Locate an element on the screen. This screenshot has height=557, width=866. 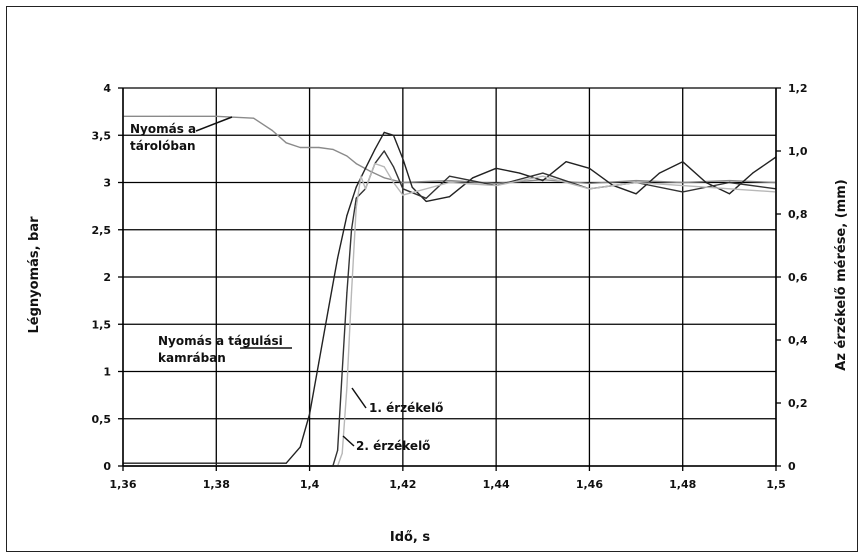
annotation-sensor-1: 1. érzékelő is located at coordinates (397, 401).